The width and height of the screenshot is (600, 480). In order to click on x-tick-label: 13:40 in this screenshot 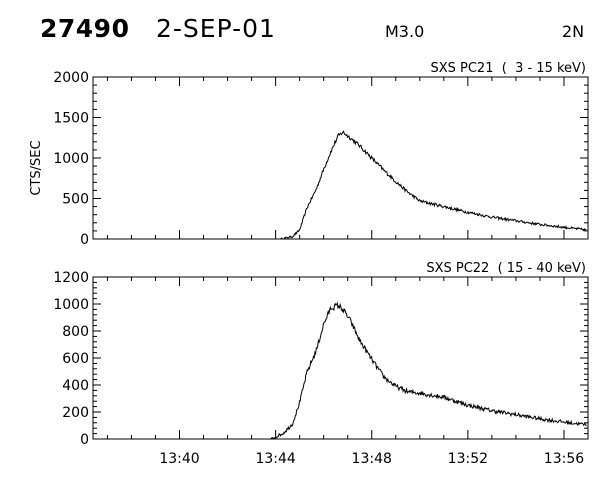, I will do `click(179, 459)`.